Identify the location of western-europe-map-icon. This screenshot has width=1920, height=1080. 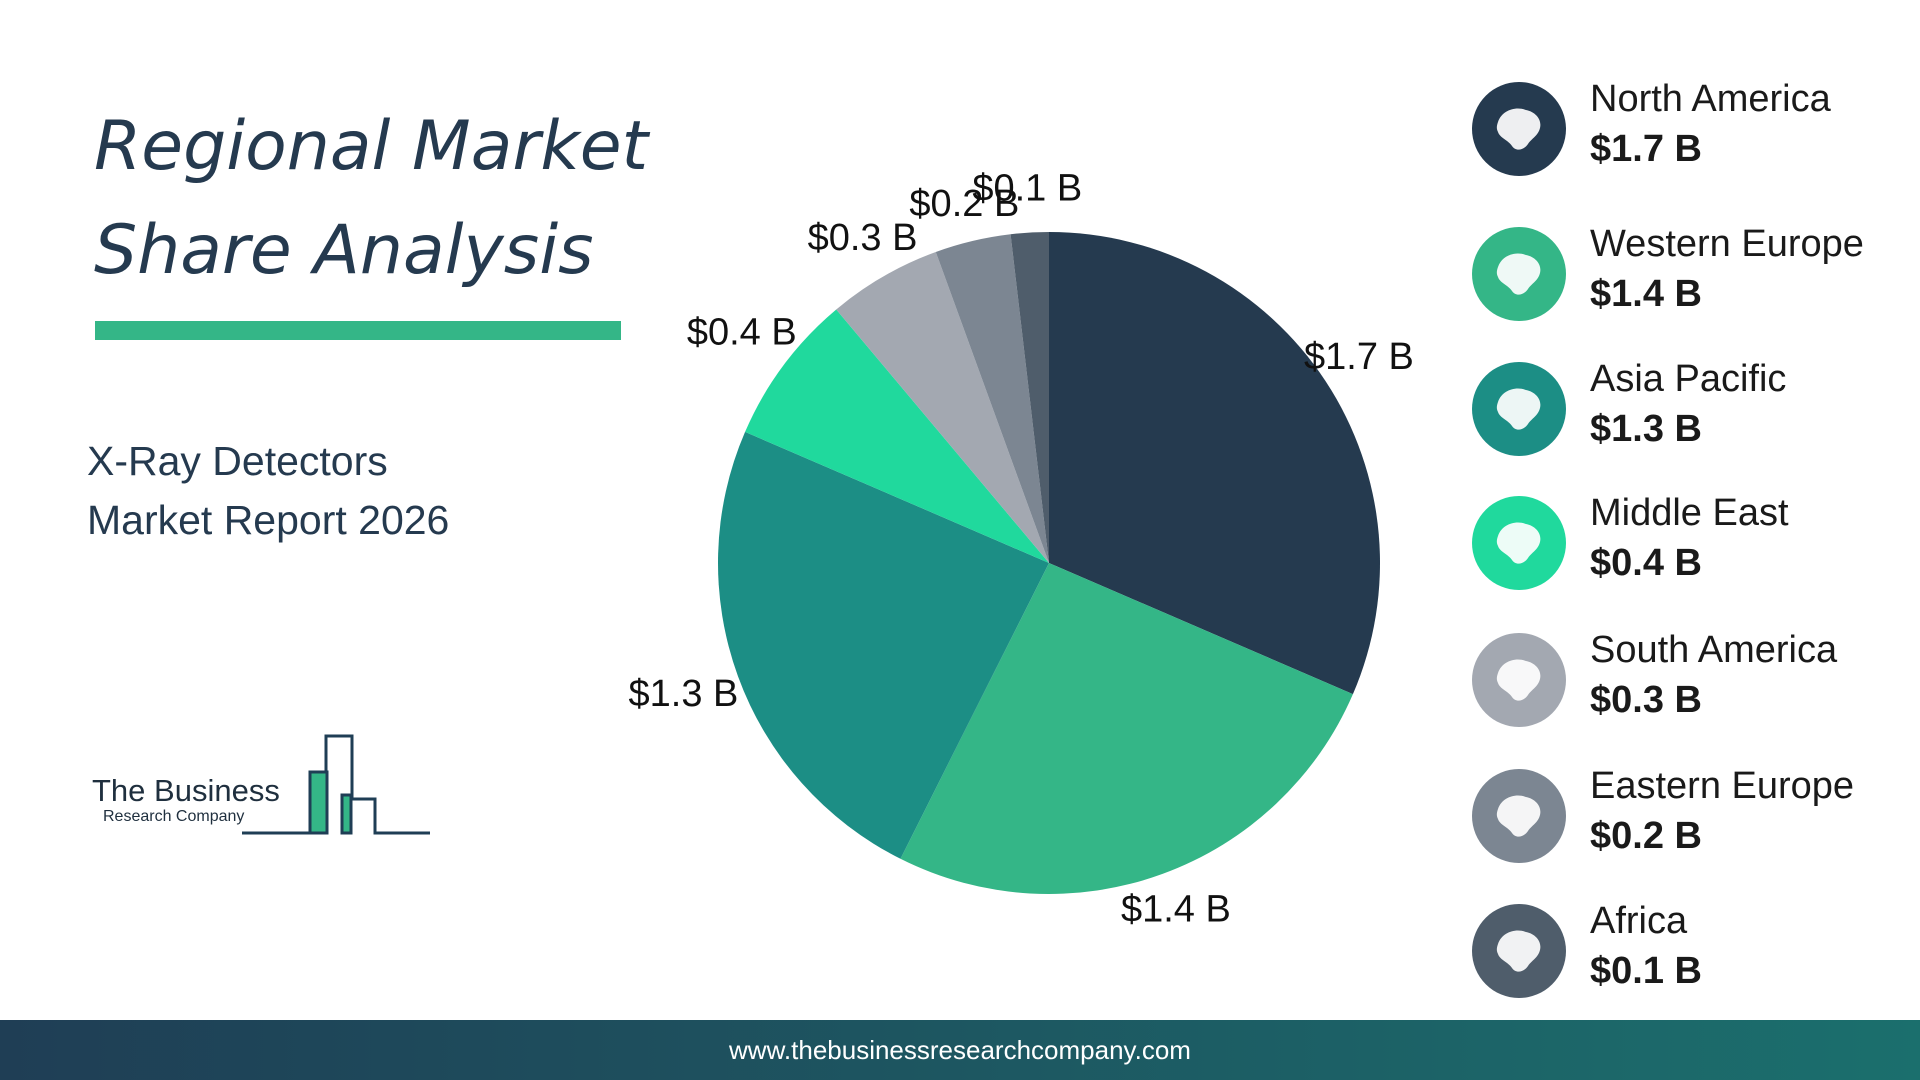
(1519, 274).